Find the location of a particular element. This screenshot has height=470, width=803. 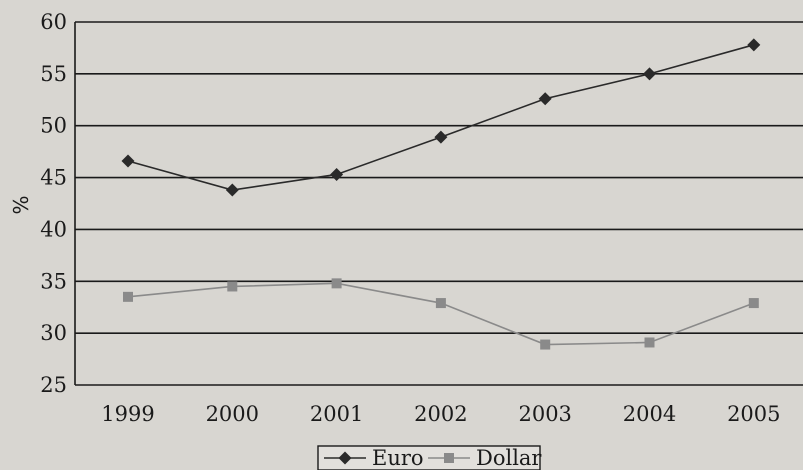

y-tick-label: 55 is located at coordinates (53, 74).